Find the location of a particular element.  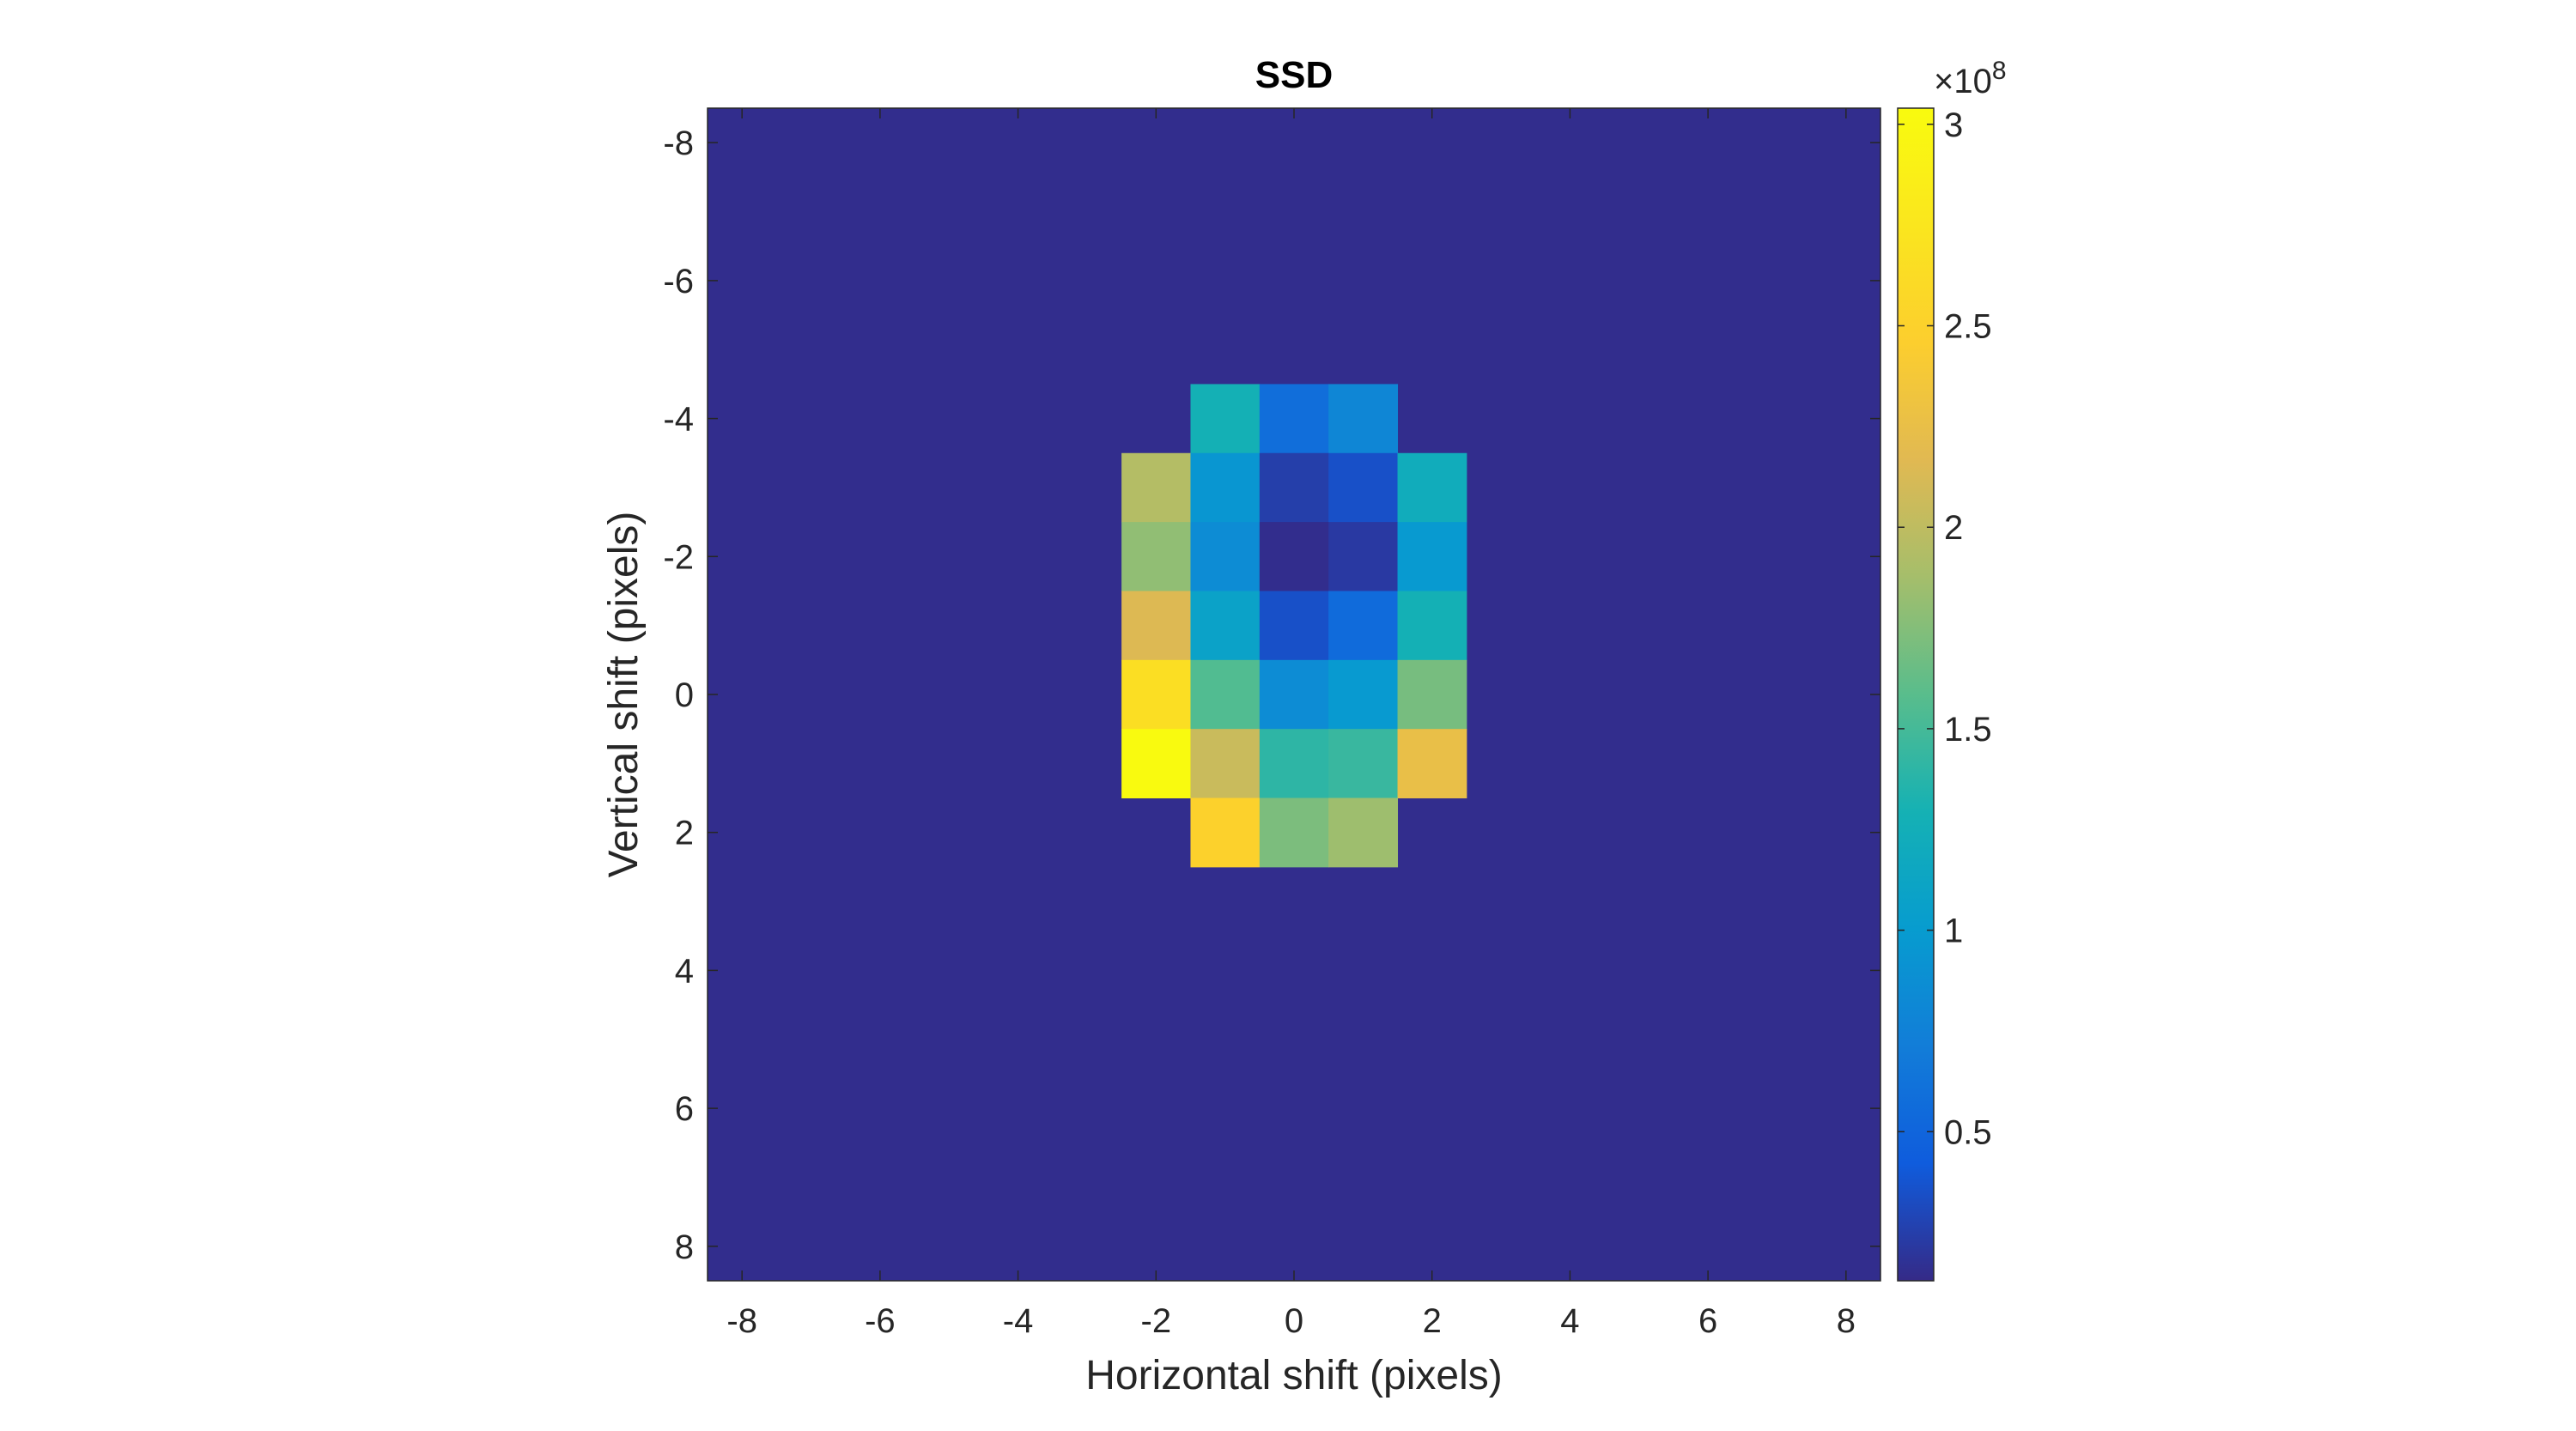

colorbar-multiplier: ×10⁸ is located at coordinates (1970, 78).